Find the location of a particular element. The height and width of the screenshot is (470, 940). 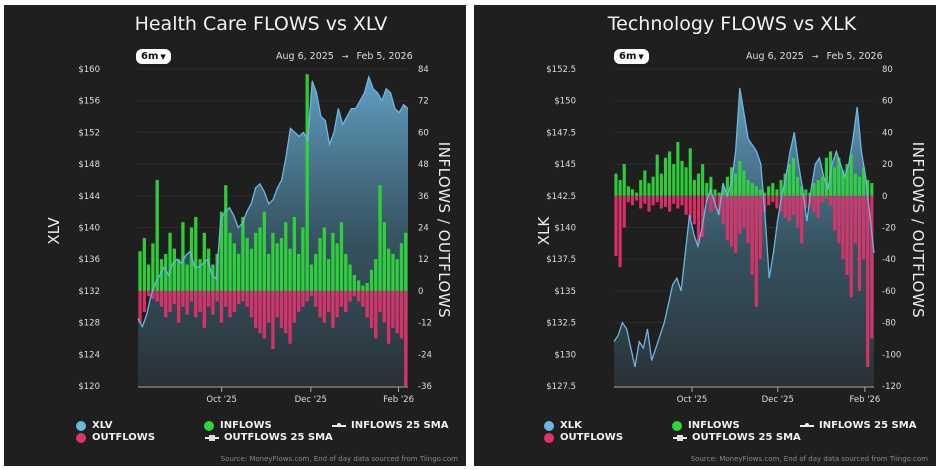

left-tick-label: $140 is located at coordinates (565, 229).